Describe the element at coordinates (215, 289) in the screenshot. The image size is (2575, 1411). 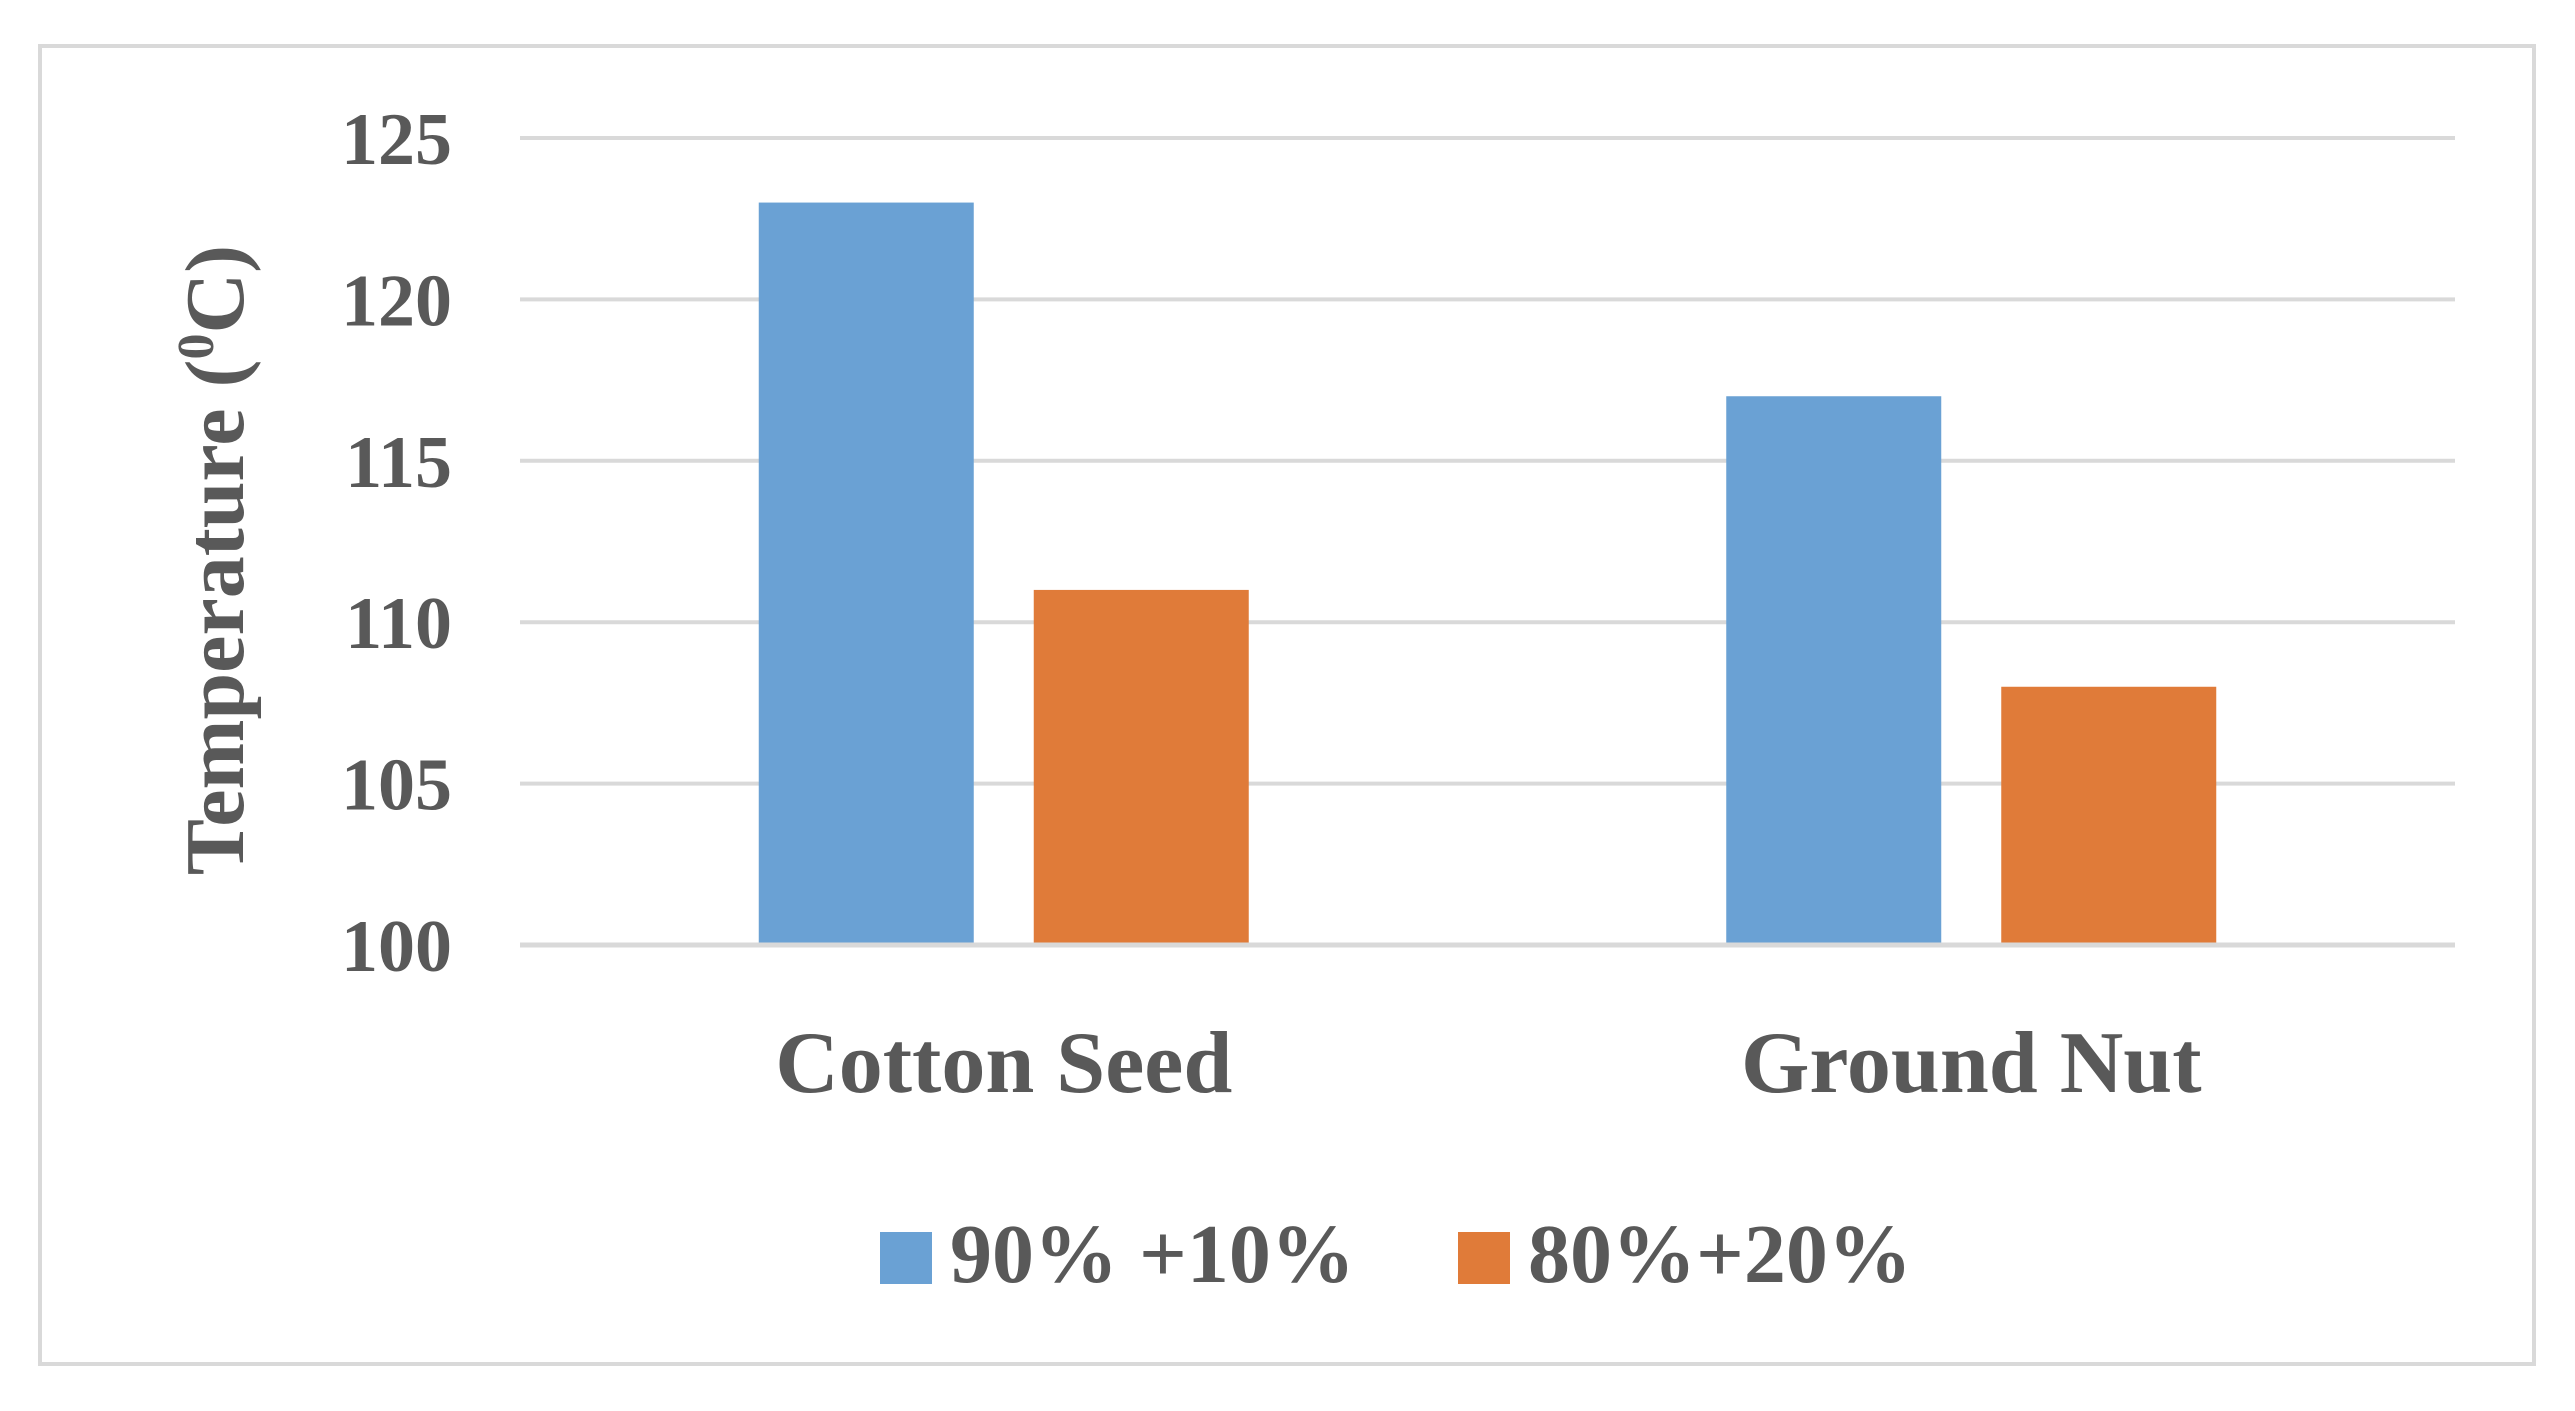
I see `y-axis-title-suffix: C)` at that location.